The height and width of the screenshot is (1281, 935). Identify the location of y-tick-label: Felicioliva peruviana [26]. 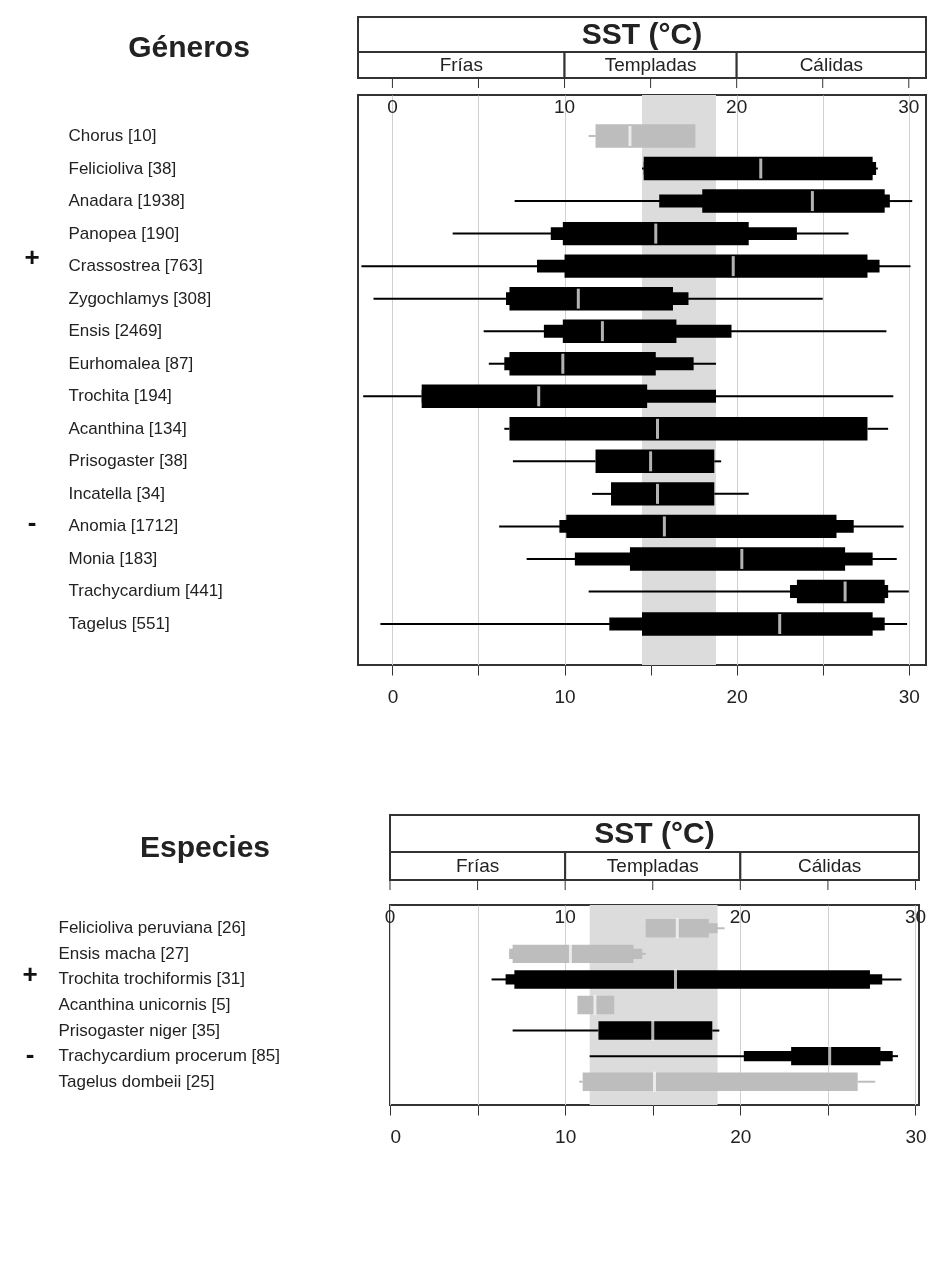
(152, 928).